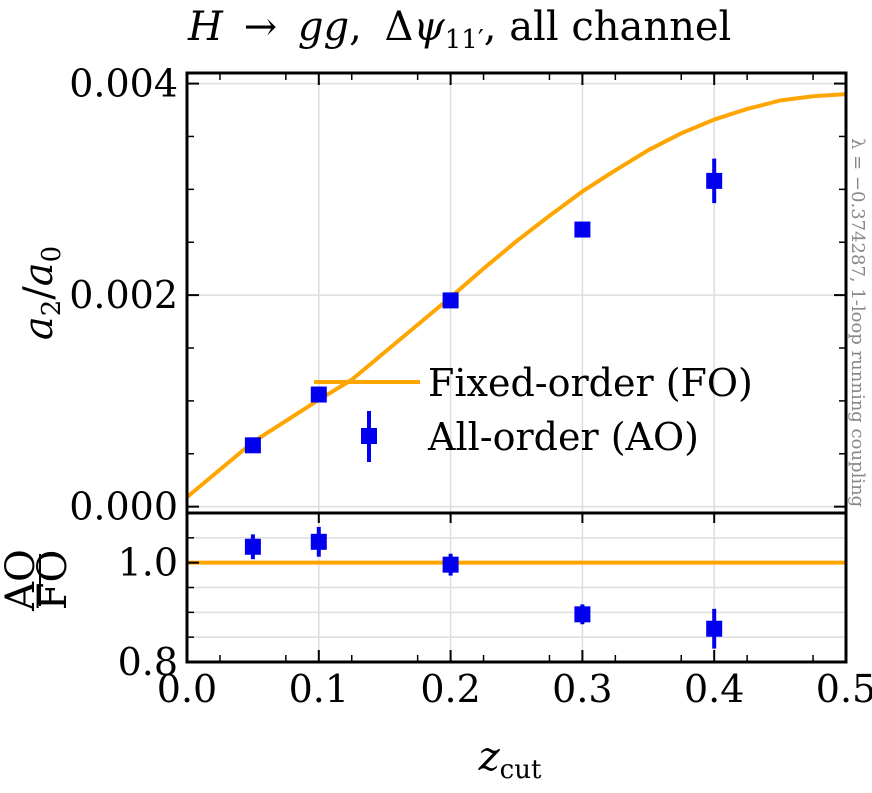 The image size is (872, 793). I want to click on x-axis-label: zcut, so click(510, 759).